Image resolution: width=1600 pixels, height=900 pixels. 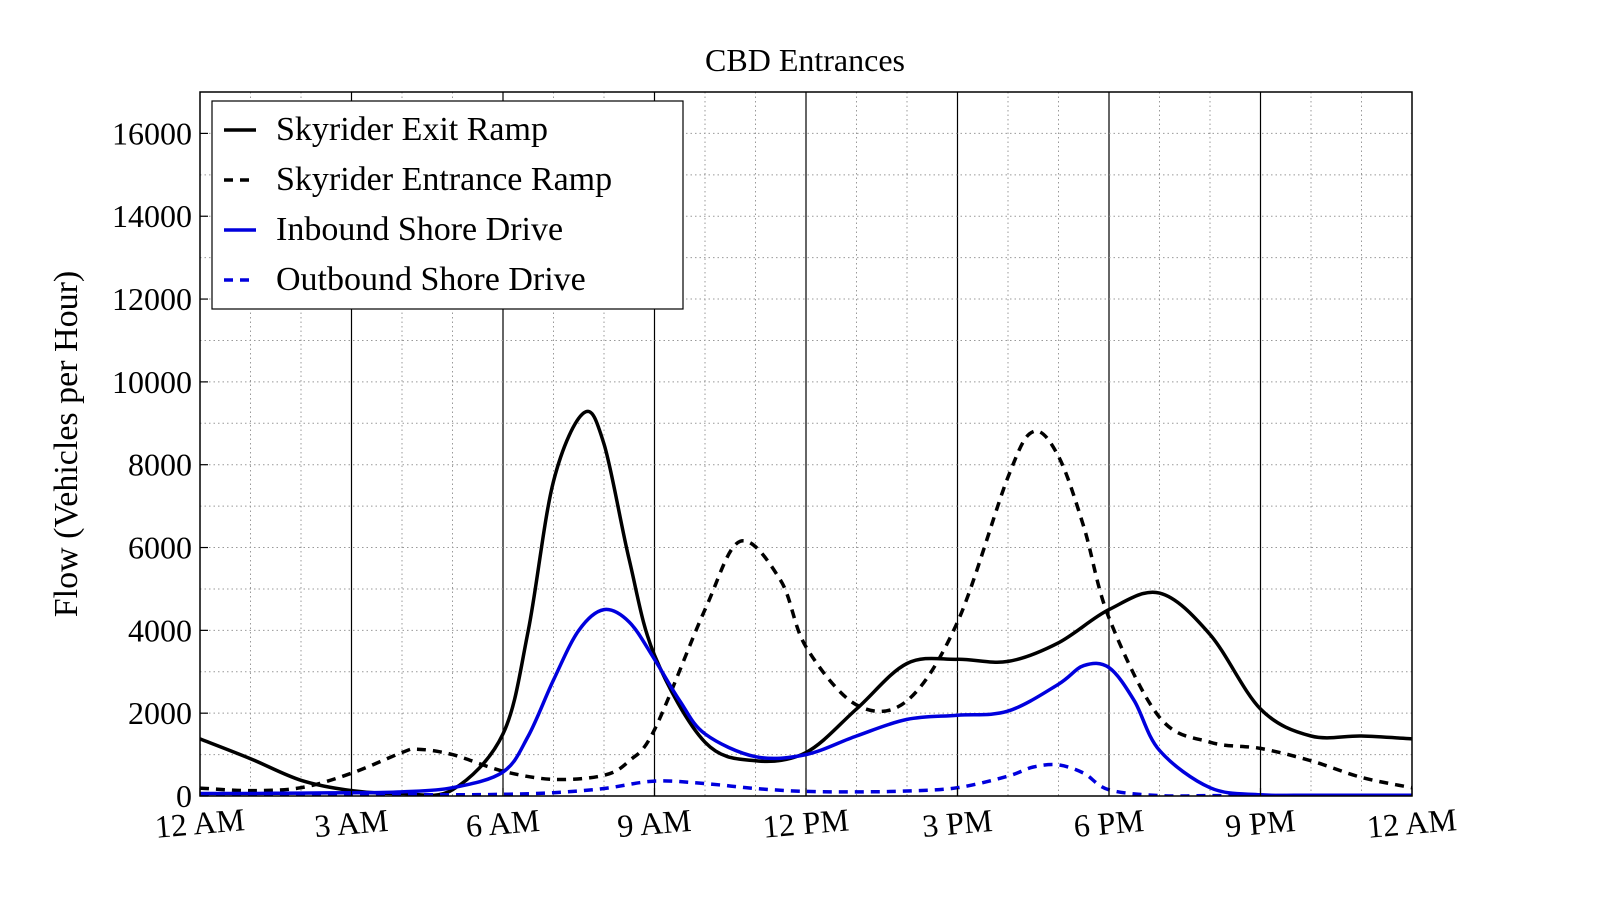 What do you see at coordinates (152, 216) in the screenshot?
I see `y-tick-label: 14000` at bounding box center [152, 216].